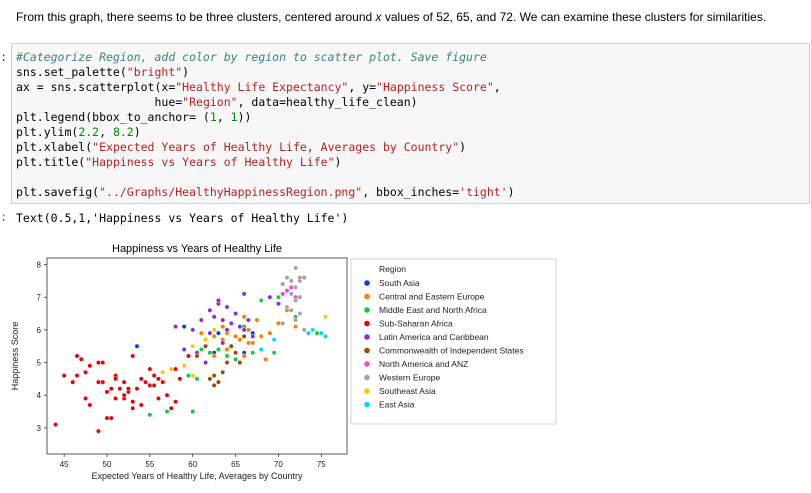  What do you see at coordinates (213, 117) in the screenshot?
I see `code-token: 1` at bounding box center [213, 117].